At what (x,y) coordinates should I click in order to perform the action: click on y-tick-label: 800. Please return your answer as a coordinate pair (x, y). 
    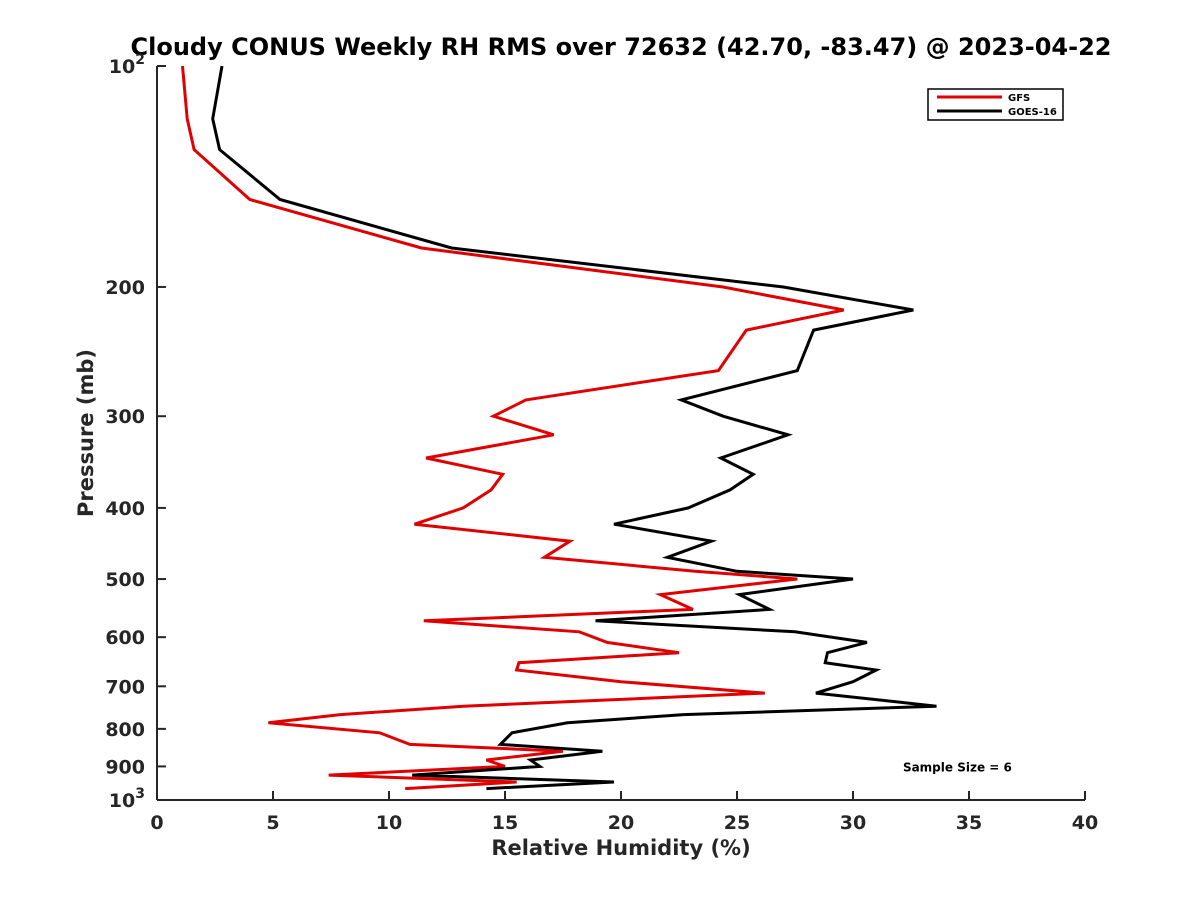
    Looking at the image, I should click on (125, 730).